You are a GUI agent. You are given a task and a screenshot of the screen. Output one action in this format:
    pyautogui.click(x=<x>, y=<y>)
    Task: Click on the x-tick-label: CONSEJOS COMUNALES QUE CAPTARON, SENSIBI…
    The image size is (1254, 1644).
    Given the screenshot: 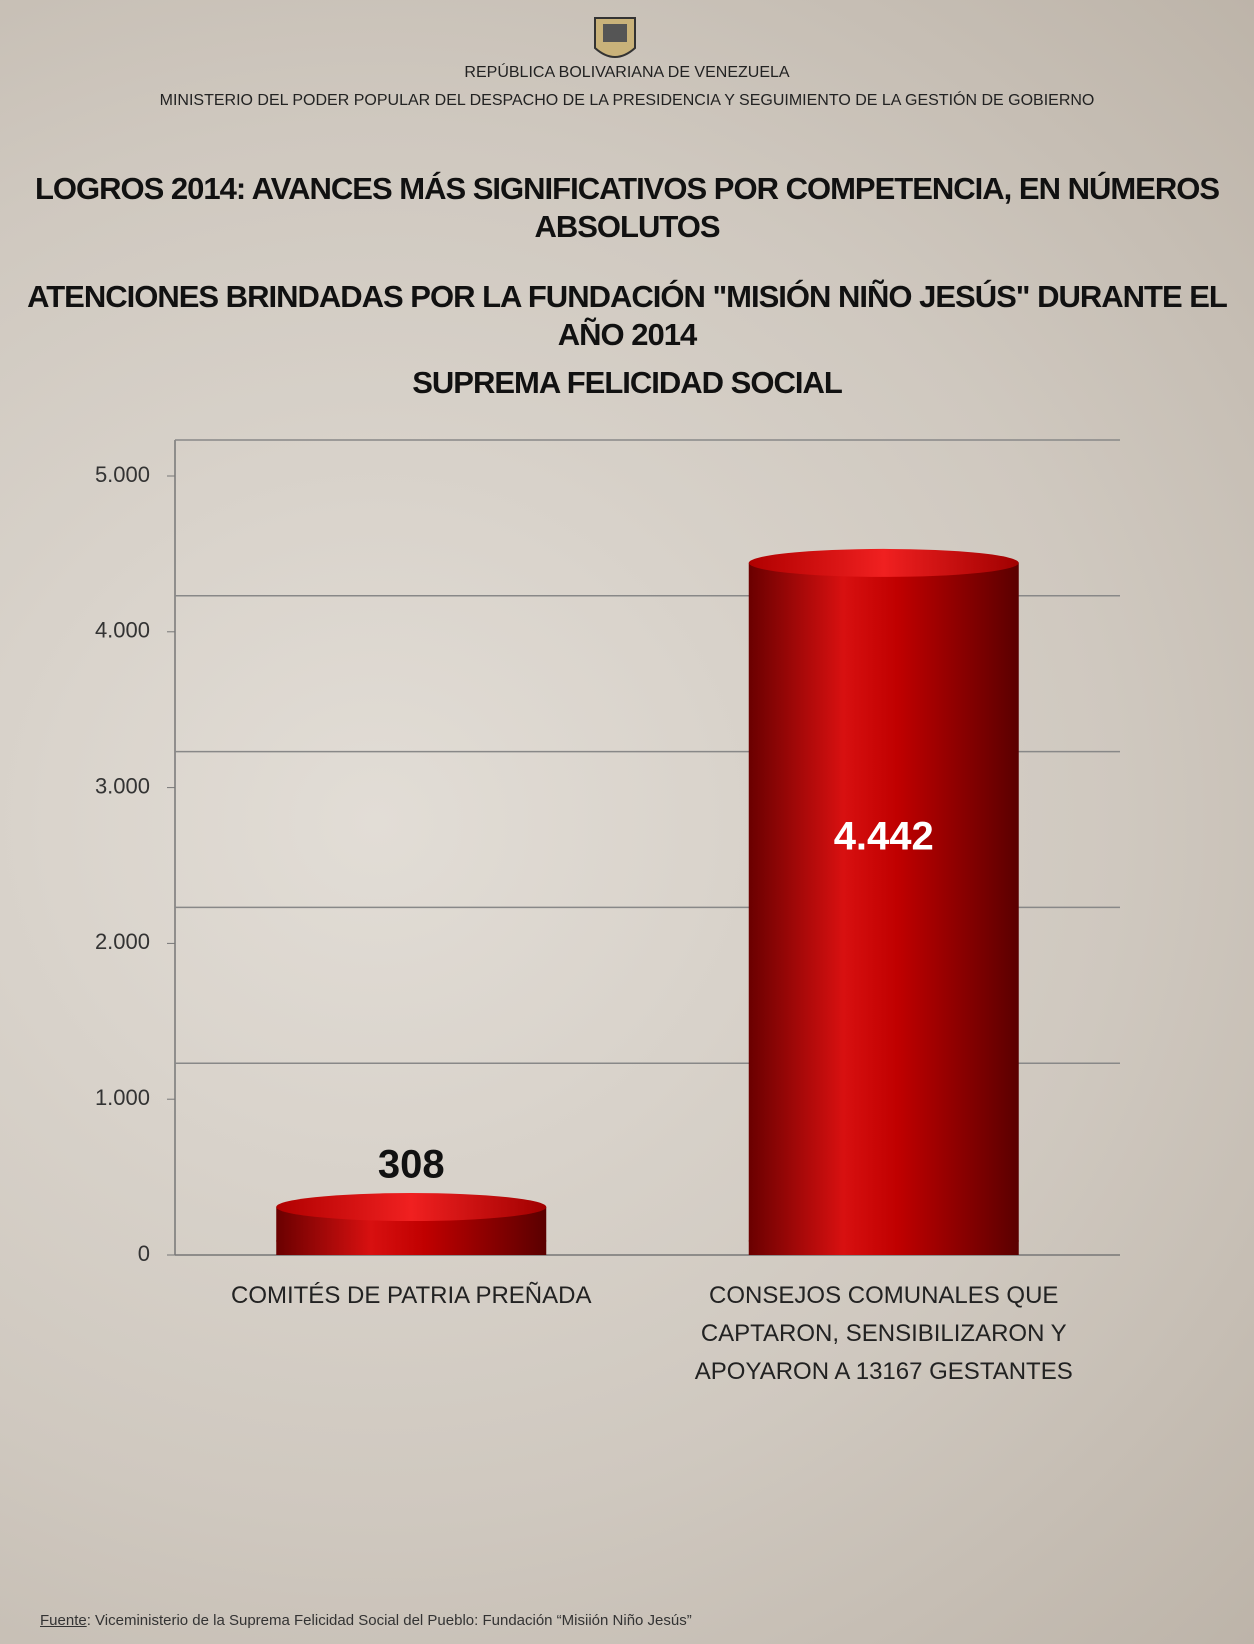 What is the action you would take?
    pyautogui.click(x=883, y=1333)
    